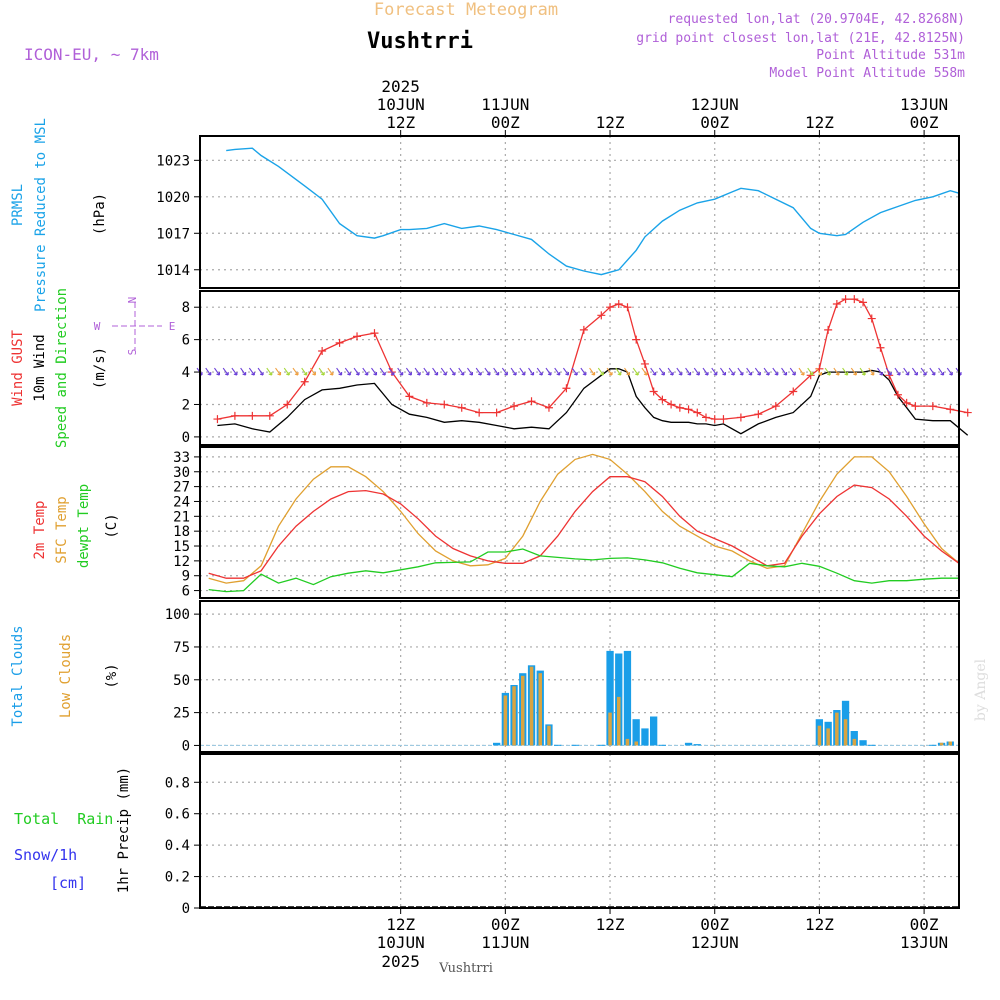 The height and width of the screenshot is (1000, 1000). Describe the element at coordinates (400, 122) in the screenshot. I see `x-label-top-hour: 12Z` at that location.